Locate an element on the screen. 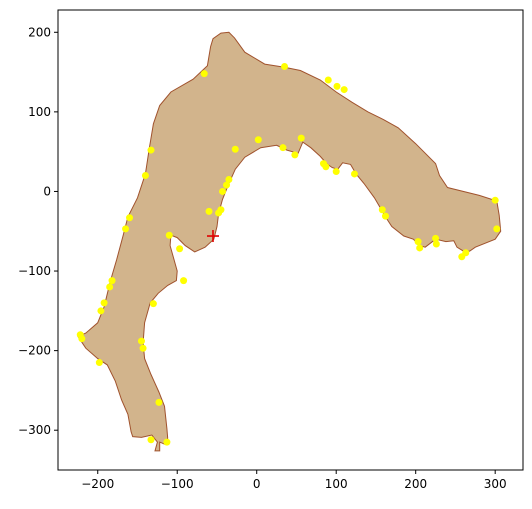 The height and width of the screenshot is (509, 532). x-tick-label: 300 is located at coordinates (495, 484).